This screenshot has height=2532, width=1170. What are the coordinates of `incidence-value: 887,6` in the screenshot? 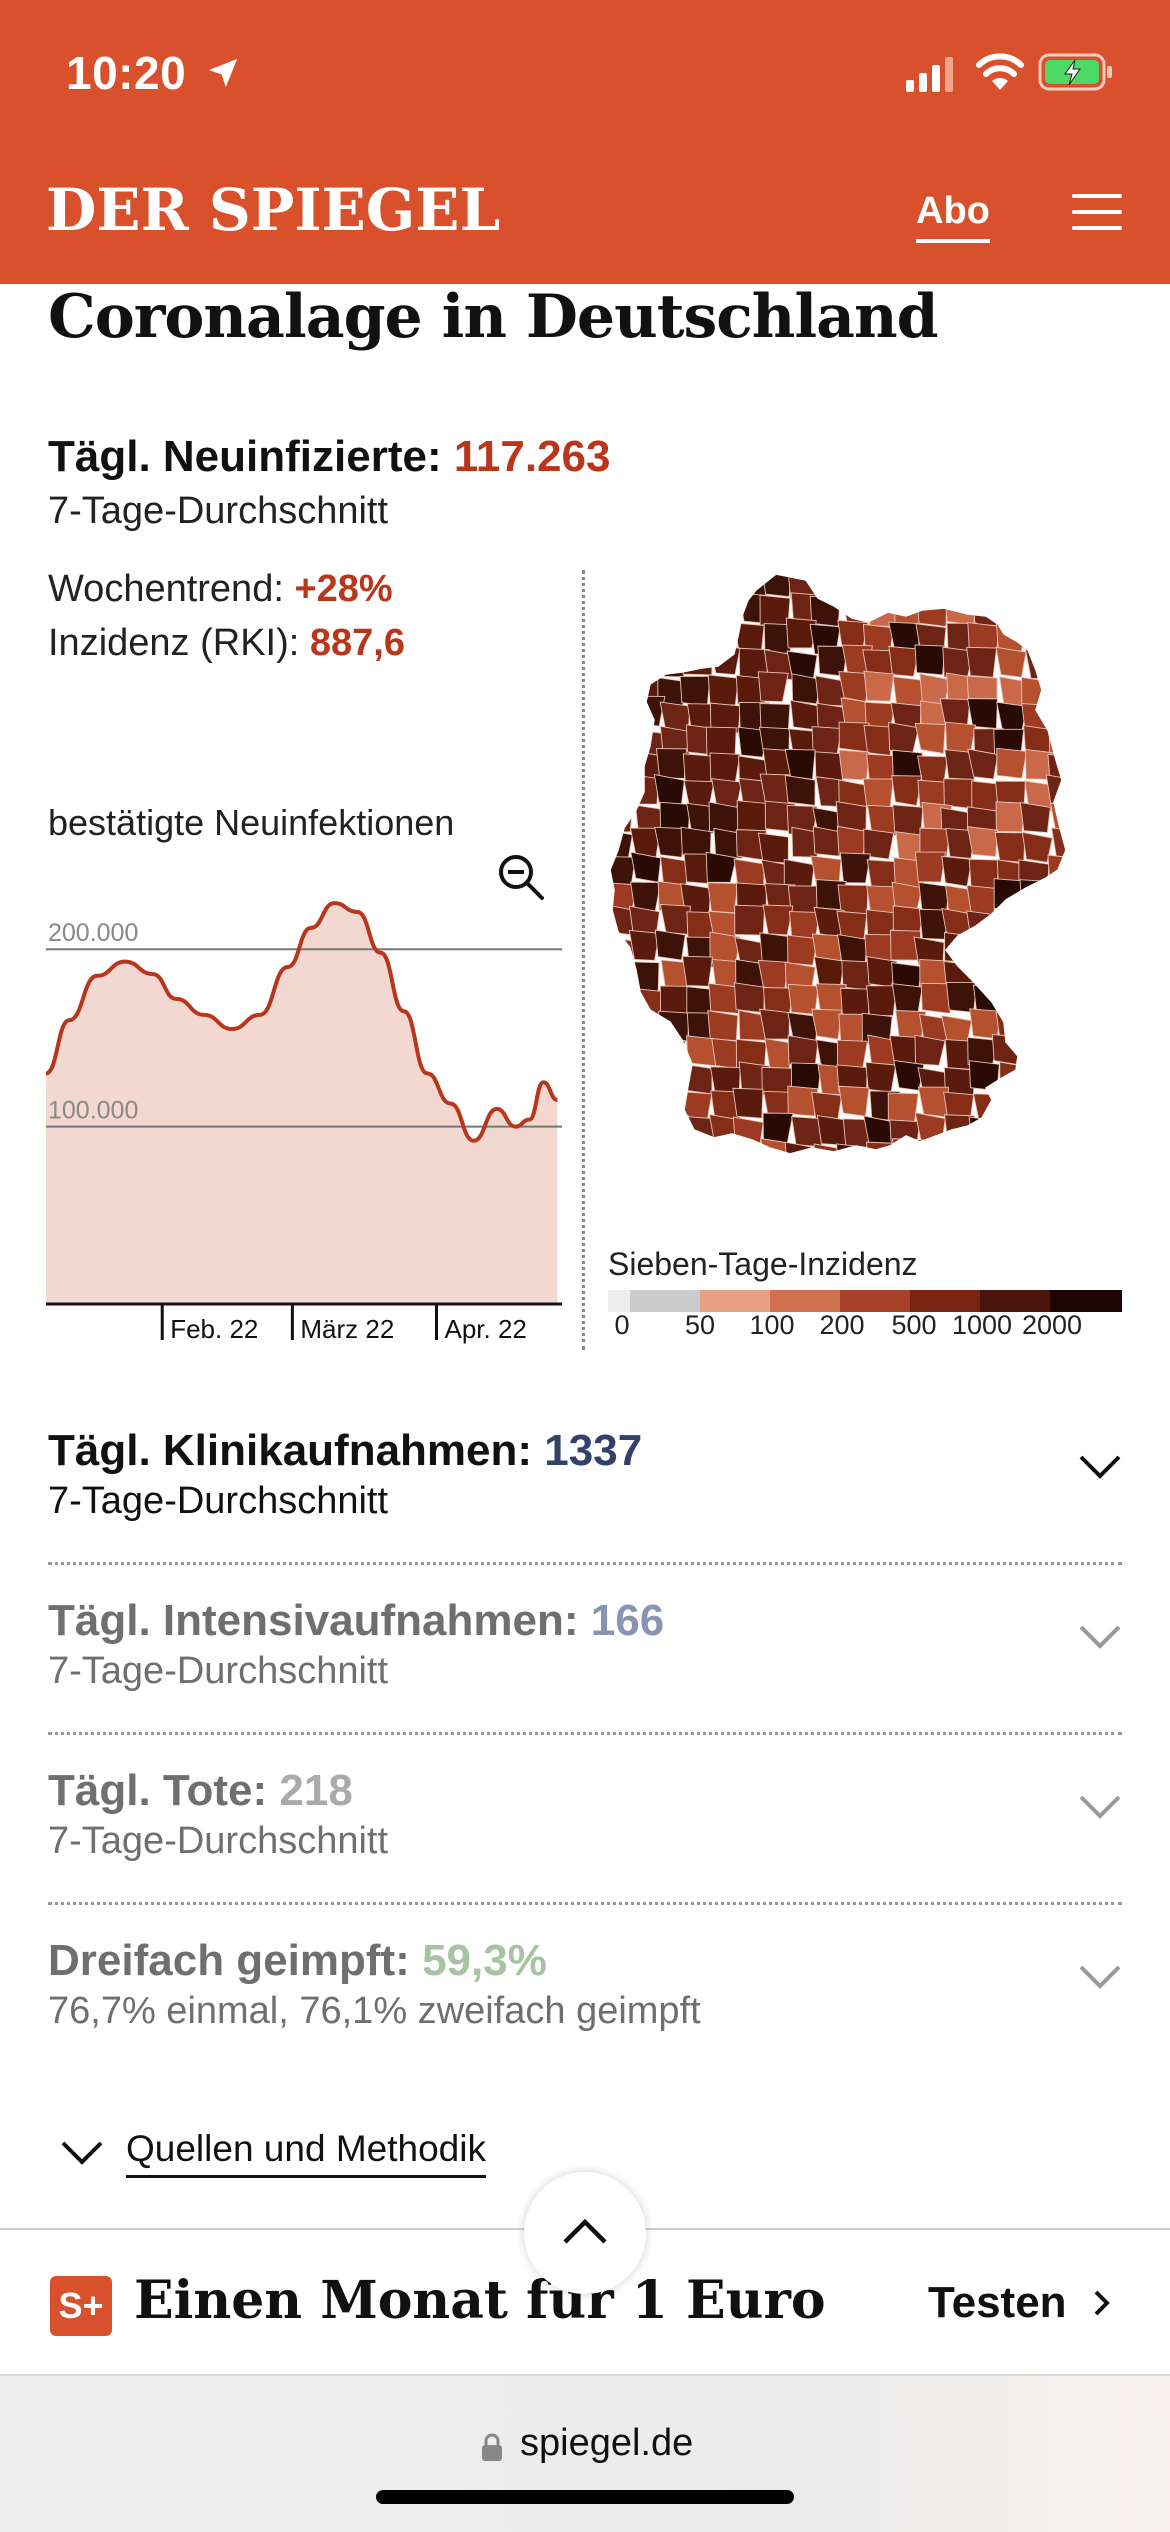 It's located at (357, 643).